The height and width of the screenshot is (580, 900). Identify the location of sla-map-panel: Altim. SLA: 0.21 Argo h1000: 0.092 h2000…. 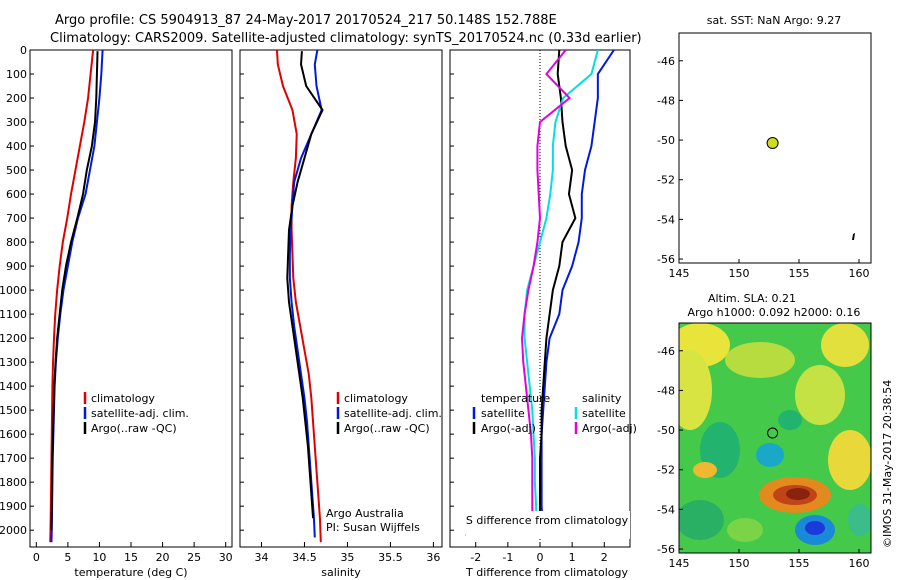
(764, 431).